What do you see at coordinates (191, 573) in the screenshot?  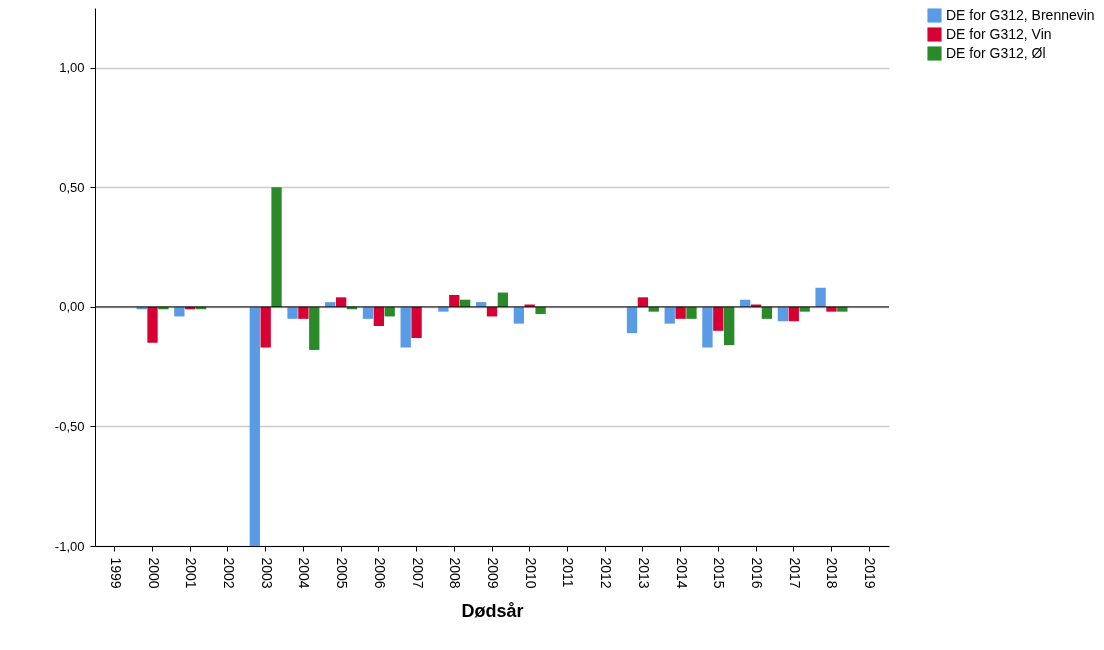 I see `x-tick-label: 2001` at bounding box center [191, 573].